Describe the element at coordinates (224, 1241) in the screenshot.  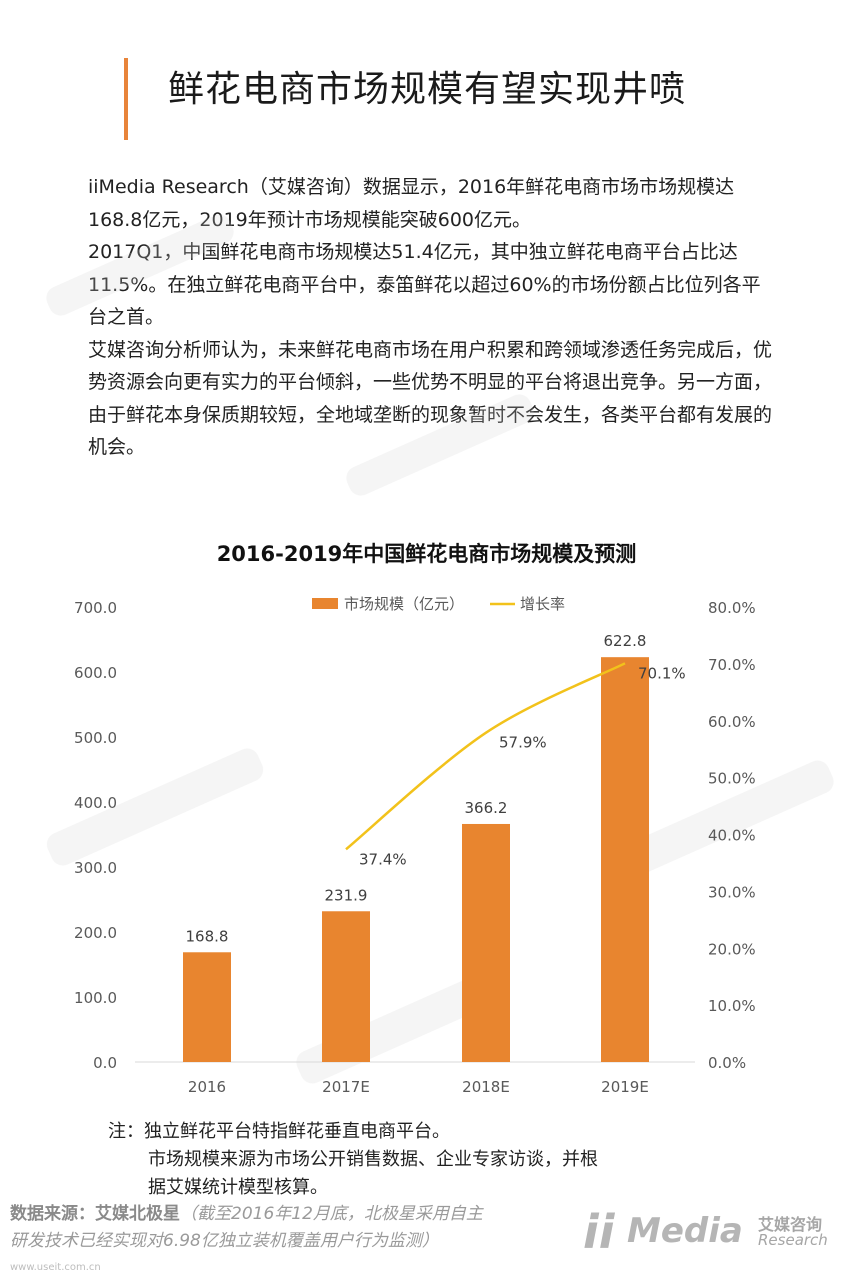
I see `source-detail-2: 研发技术已经实现对6.98亿独立装机覆盖用户行为监测）` at that location.